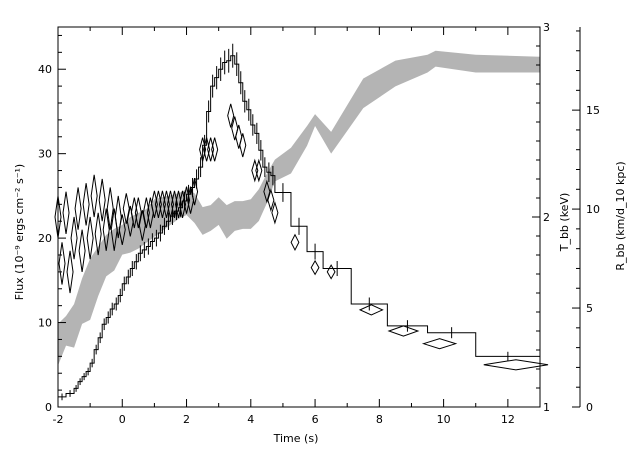 The width and height of the screenshot is (640, 457). I want to click on x-tick-label: 0, so click(122, 419).